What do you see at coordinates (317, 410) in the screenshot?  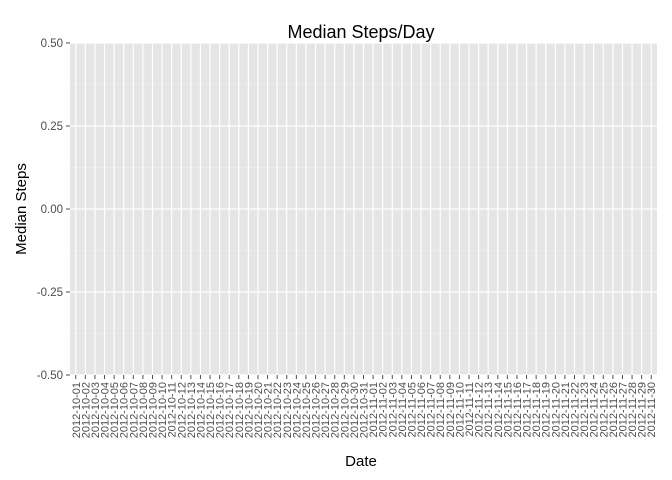 I see `x-tick-label: 2012-10-26` at bounding box center [317, 410].